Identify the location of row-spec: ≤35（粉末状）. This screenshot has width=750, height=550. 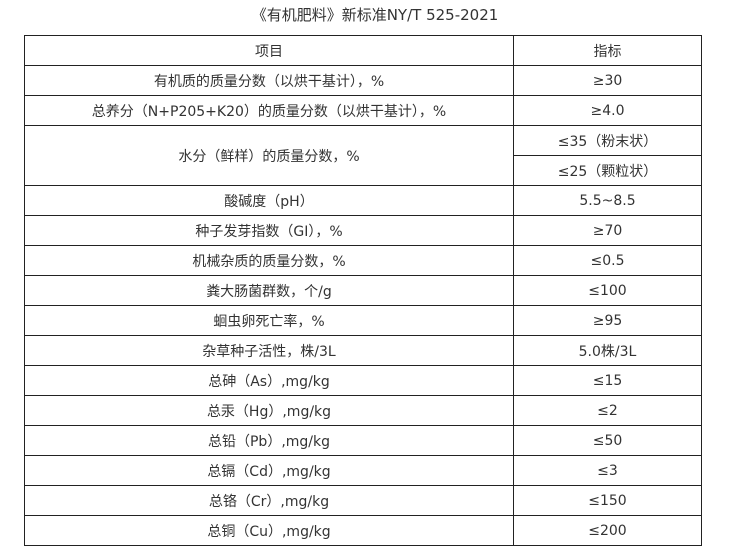
(607, 140).